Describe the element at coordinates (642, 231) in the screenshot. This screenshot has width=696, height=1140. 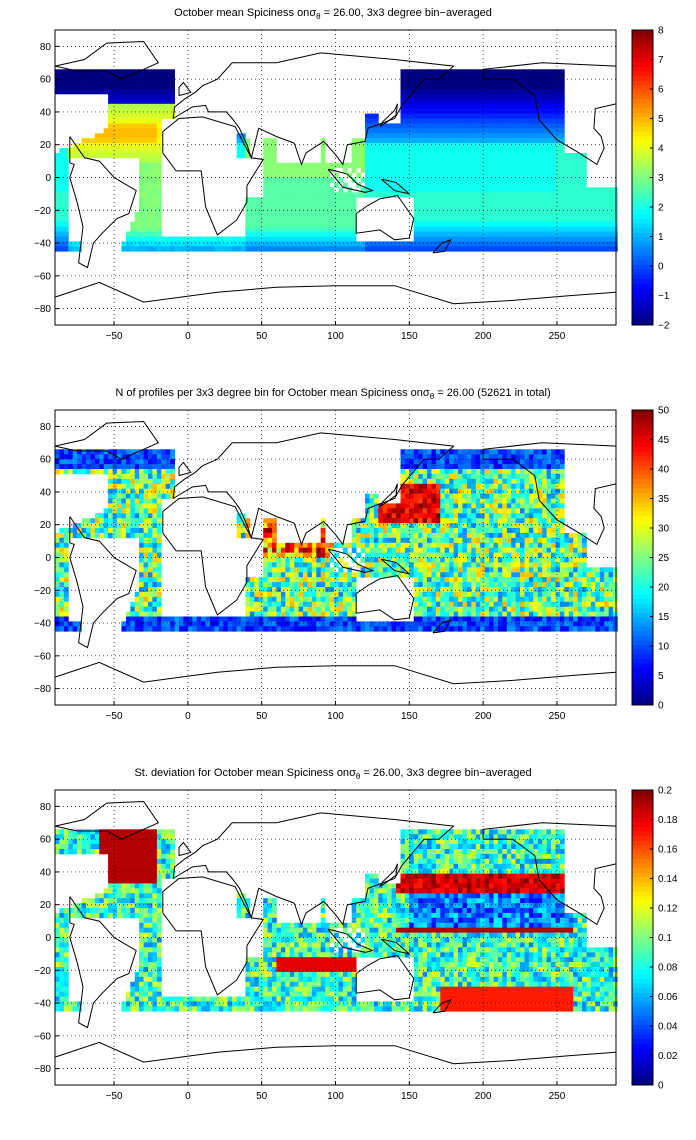
I see `colorbar-segment` at that location.